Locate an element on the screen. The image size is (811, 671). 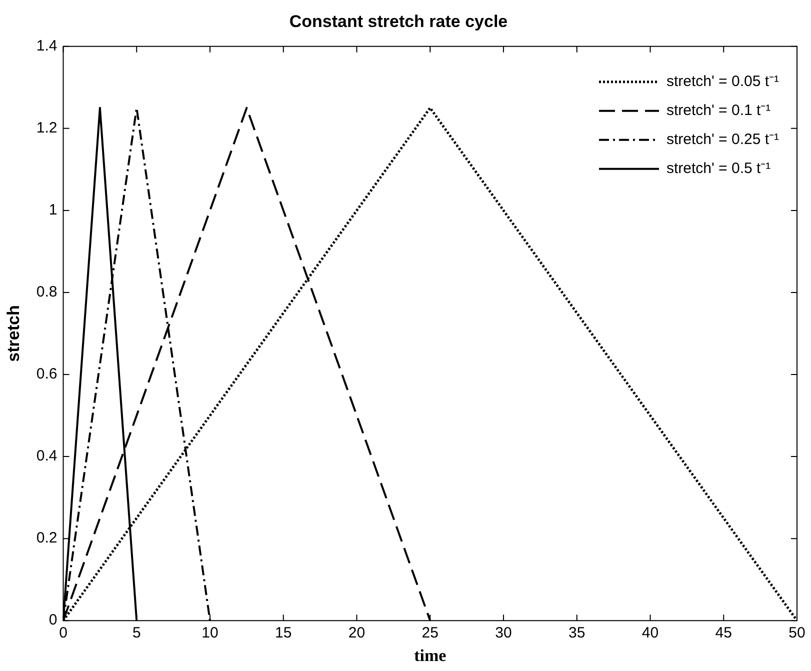
y-tick-label: 1 is located at coordinates (53, 210).